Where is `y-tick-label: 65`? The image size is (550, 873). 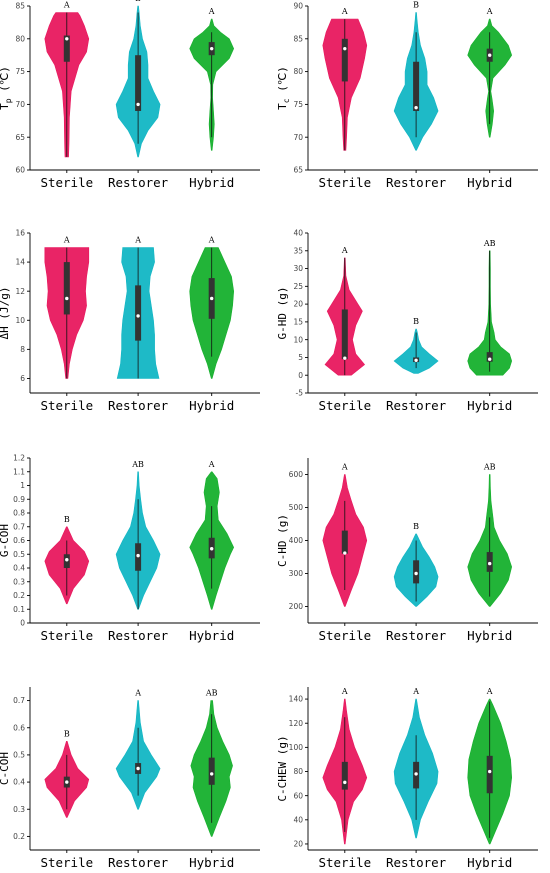 y-tick-label: 65 is located at coordinates (20, 137).